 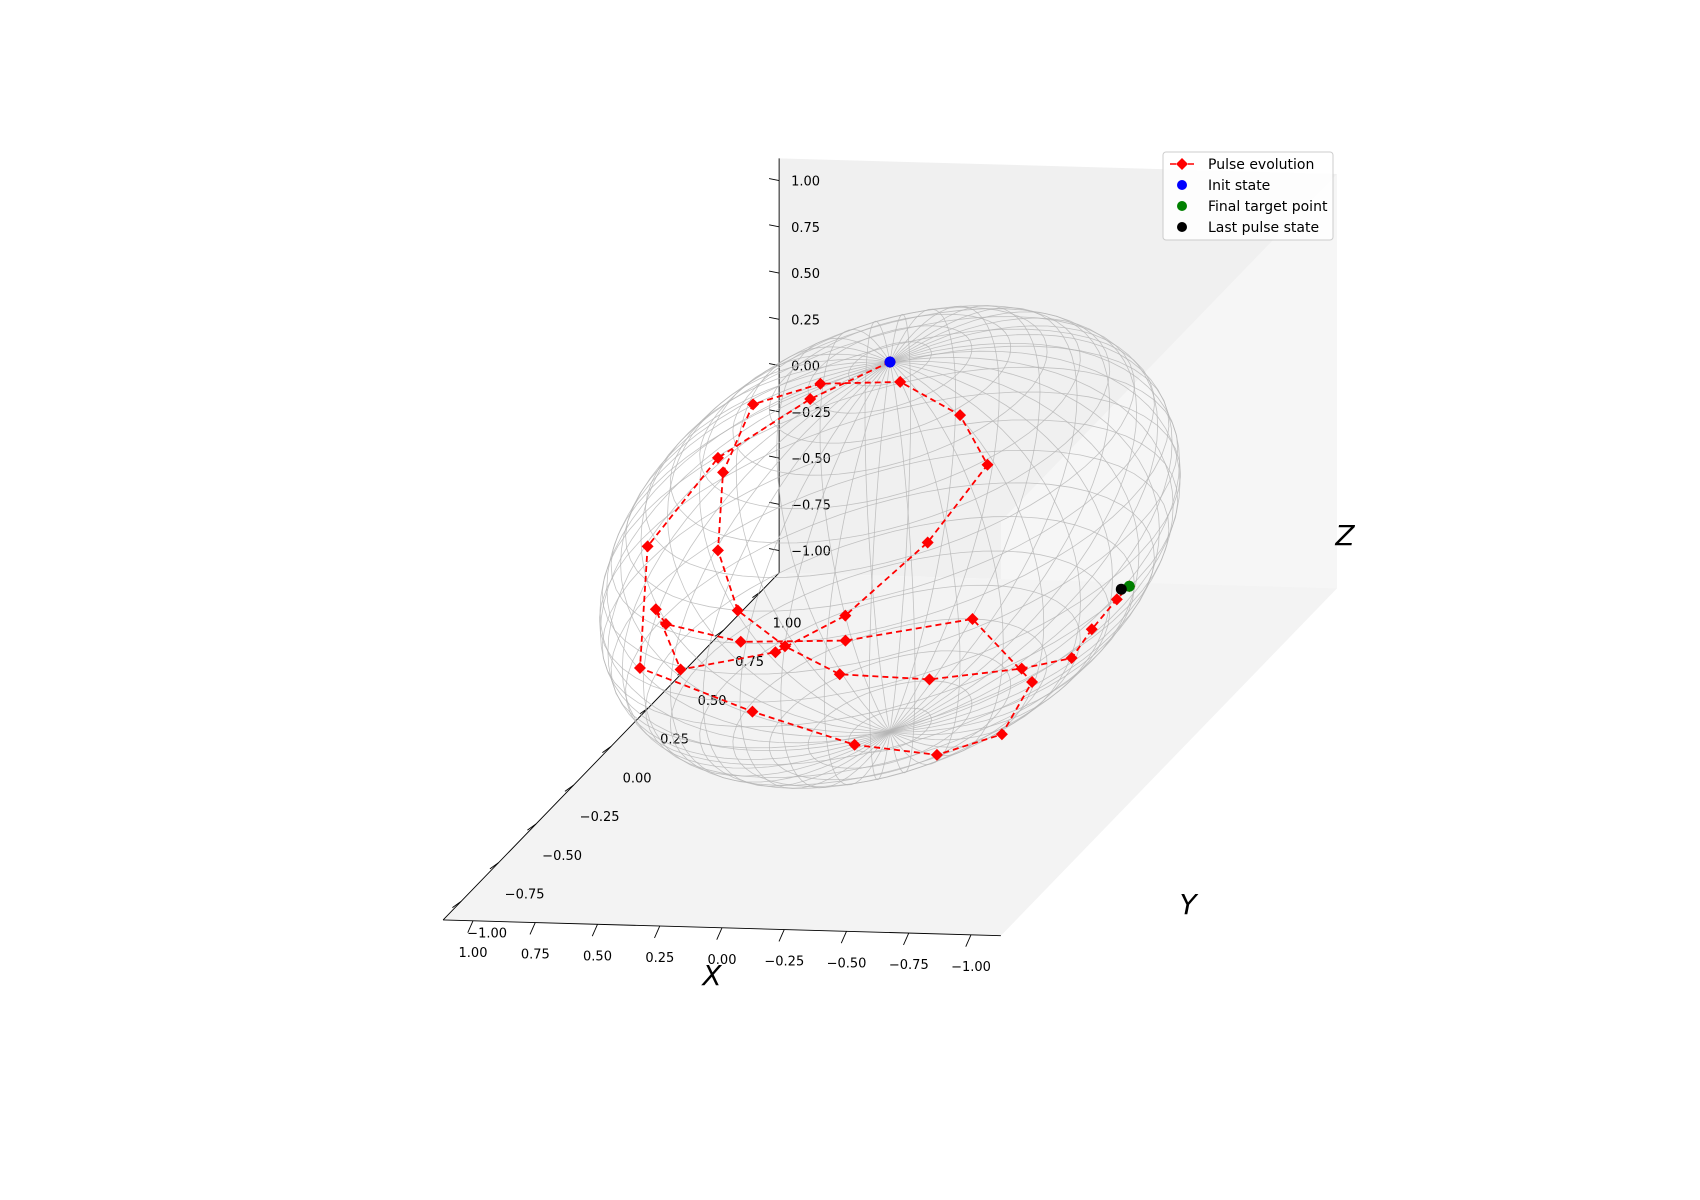 I want to click on blue-dot-icon, so click(x=1182, y=185).